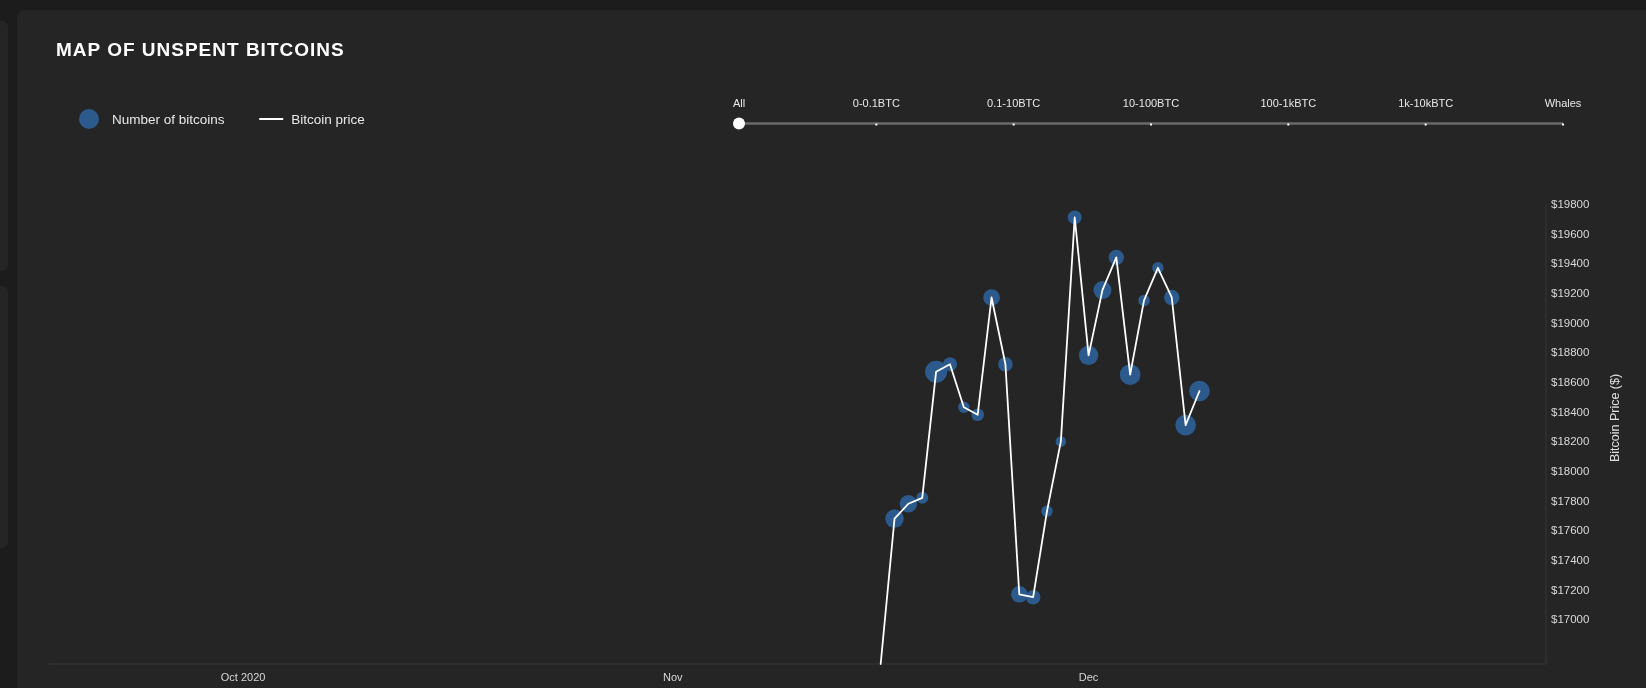  Describe the element at coordinates (1570, 441) in the screenshot. I see `y-tick-label: $18200` at that location.